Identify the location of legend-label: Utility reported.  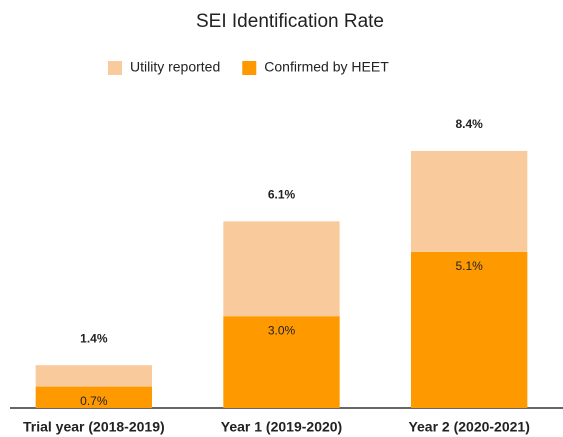
(175, 67).